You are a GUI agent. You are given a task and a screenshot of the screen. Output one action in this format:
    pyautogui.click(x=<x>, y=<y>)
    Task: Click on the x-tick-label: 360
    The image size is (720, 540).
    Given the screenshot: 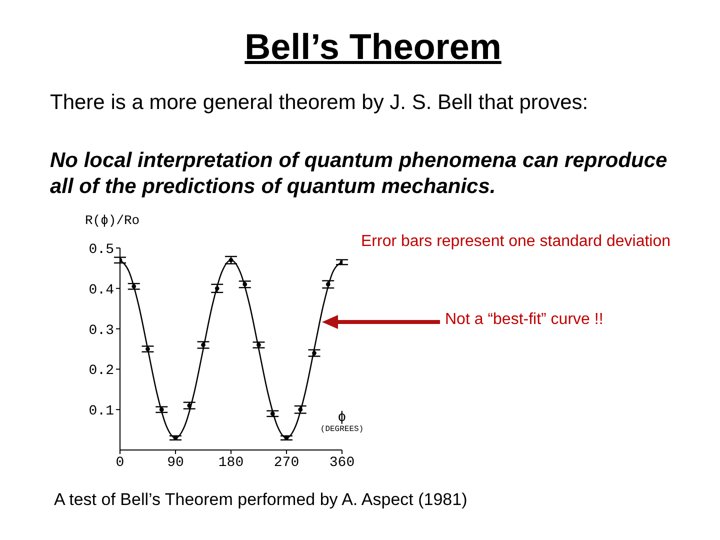 What is the action you would take?
    pyautogui.click(x=342, y=462)
    